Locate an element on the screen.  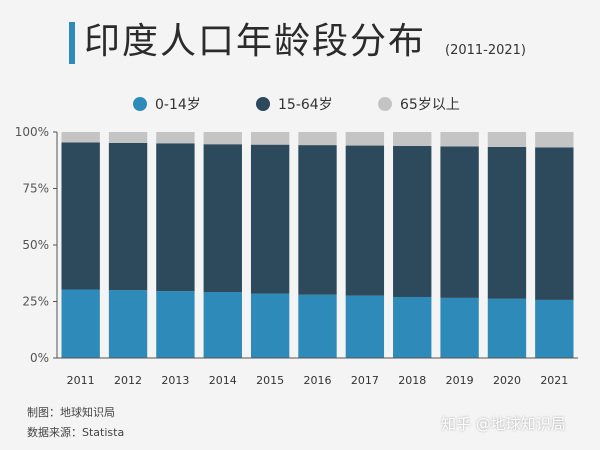
legend: 0-14岁 15-64岁 65岁以上 is located at coordinates (300, 104).